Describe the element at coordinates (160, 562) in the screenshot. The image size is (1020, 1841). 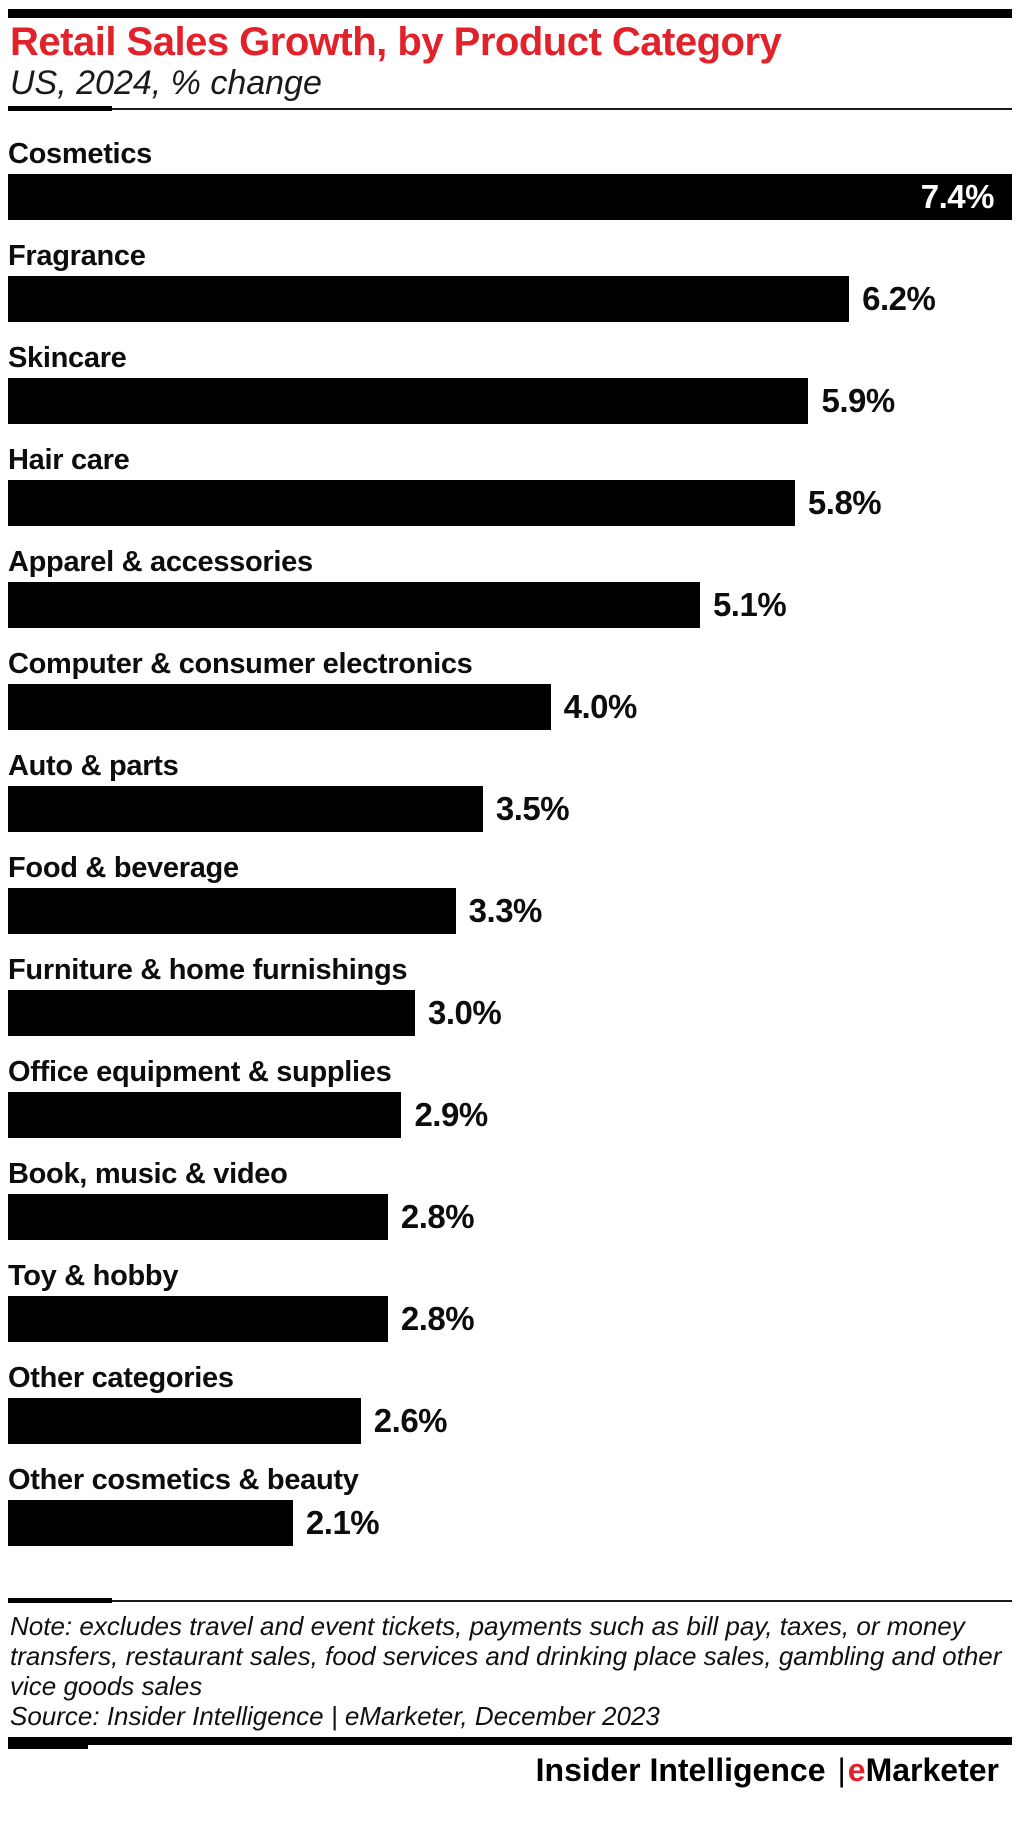
I see `category-label: Apparel & accessories` at that location.